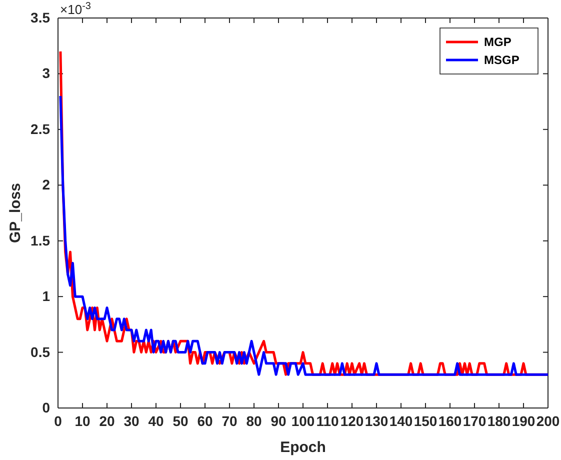 The image size is (561, 460). Describe the element at coordinates (180, 420) in the screenshot. I see `x-tick-label: 50` at that location.